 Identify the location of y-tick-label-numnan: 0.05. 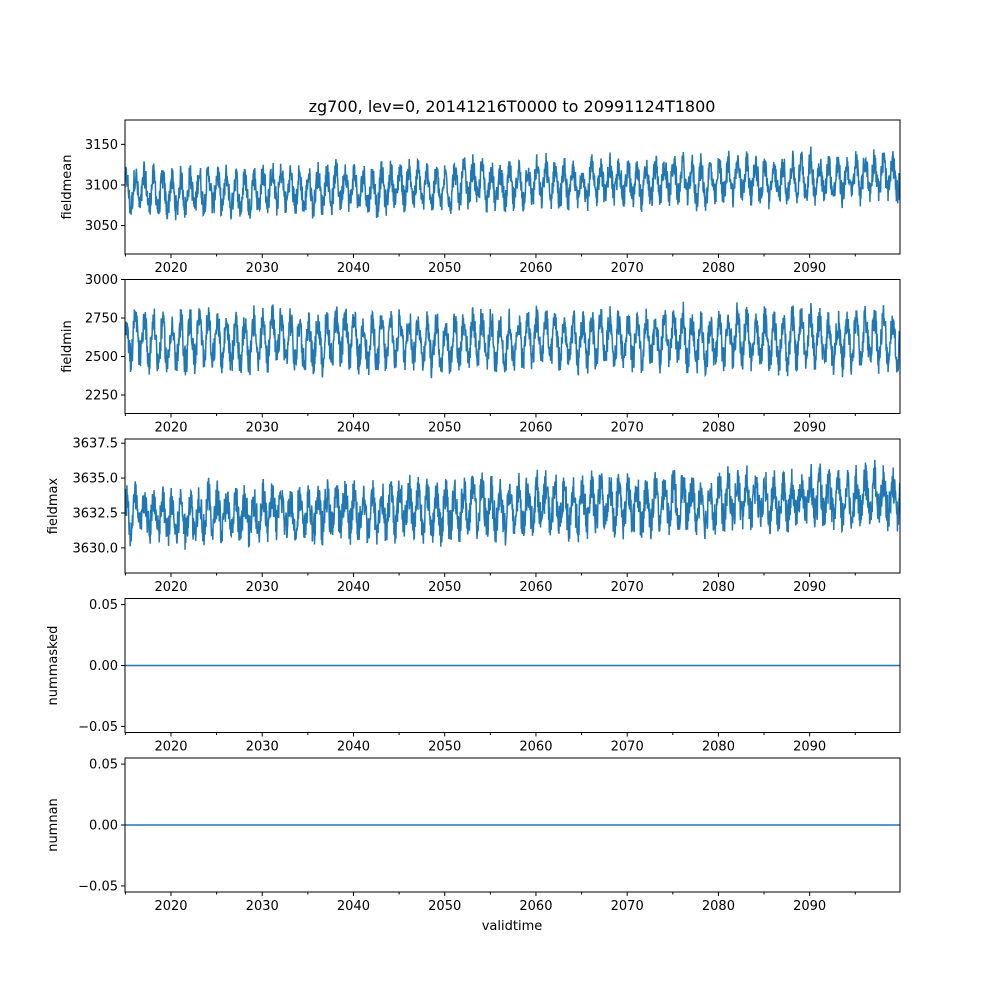
(103, 765).